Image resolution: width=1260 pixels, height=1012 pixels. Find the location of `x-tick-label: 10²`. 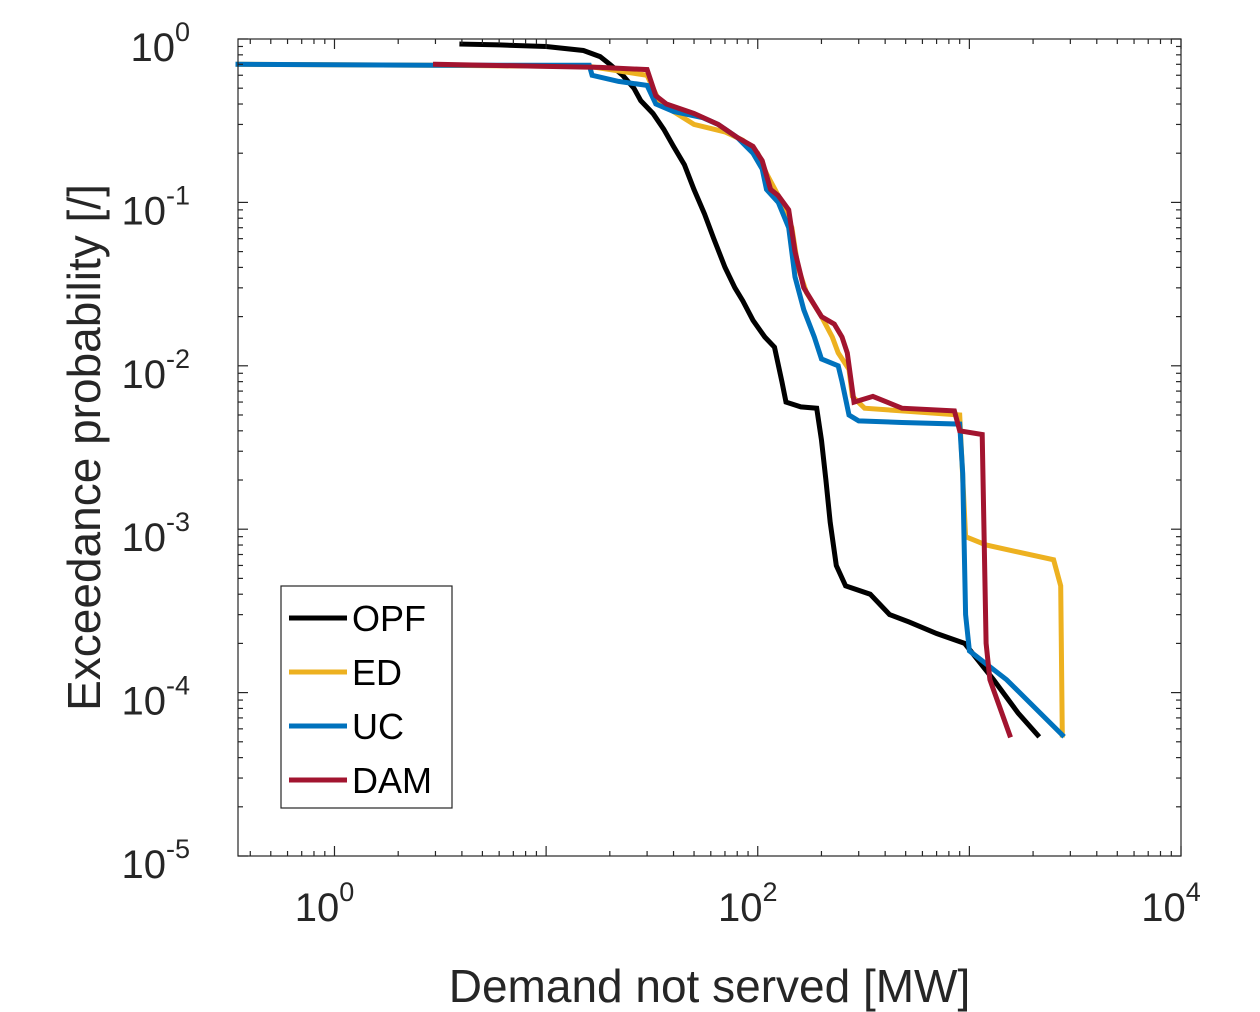

x-tick-label: 10² is located at coordinates (748, 903).